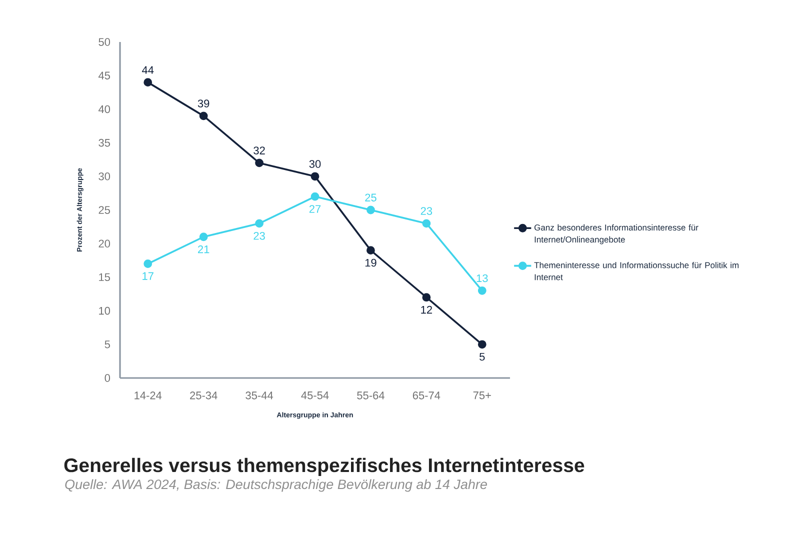 The image size is (800, 533). I want to click on y-tick-label: 50, so click(104, 42).